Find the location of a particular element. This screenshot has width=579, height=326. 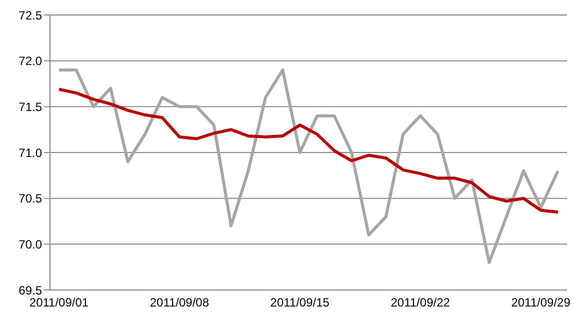

x-tick-label: 2011/09/22 is located at coordinates (420, 303).